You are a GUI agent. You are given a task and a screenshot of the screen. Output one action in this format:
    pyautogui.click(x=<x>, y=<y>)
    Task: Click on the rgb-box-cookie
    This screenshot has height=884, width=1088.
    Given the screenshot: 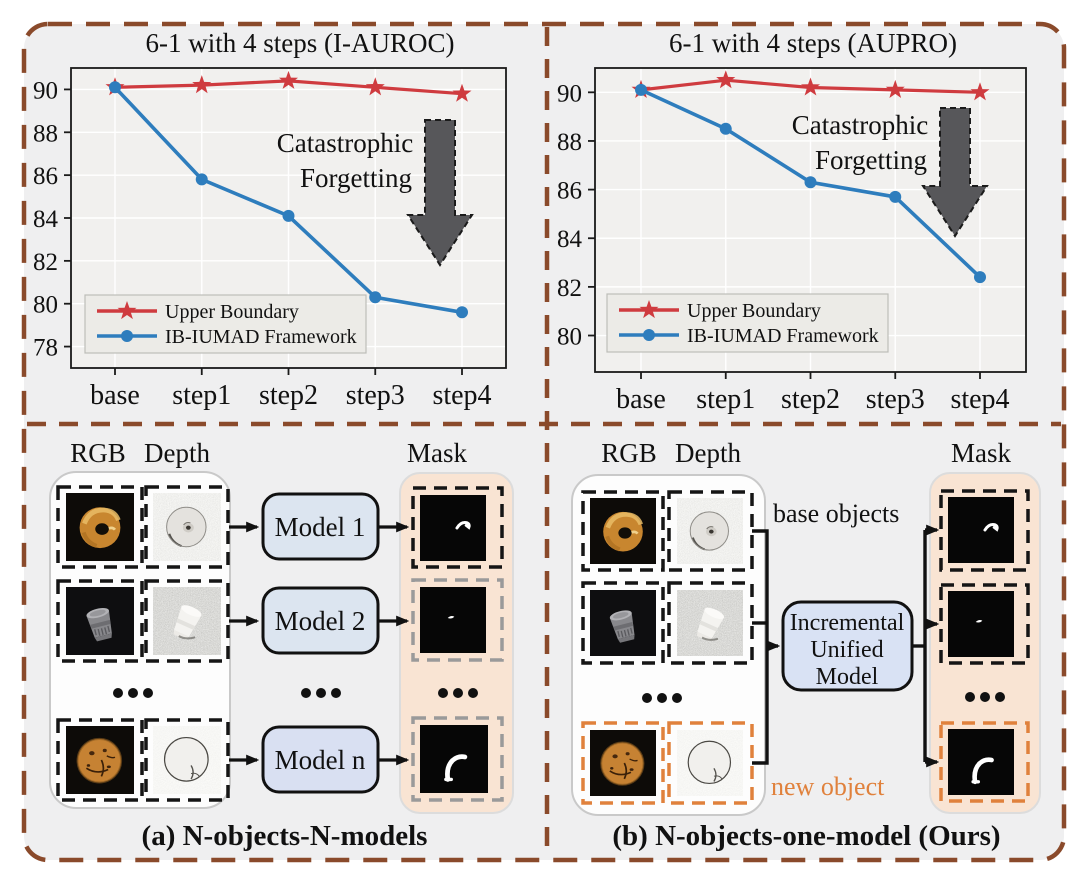 What is the action you would take?
    pyautogui.click(x=100, y=760)
    